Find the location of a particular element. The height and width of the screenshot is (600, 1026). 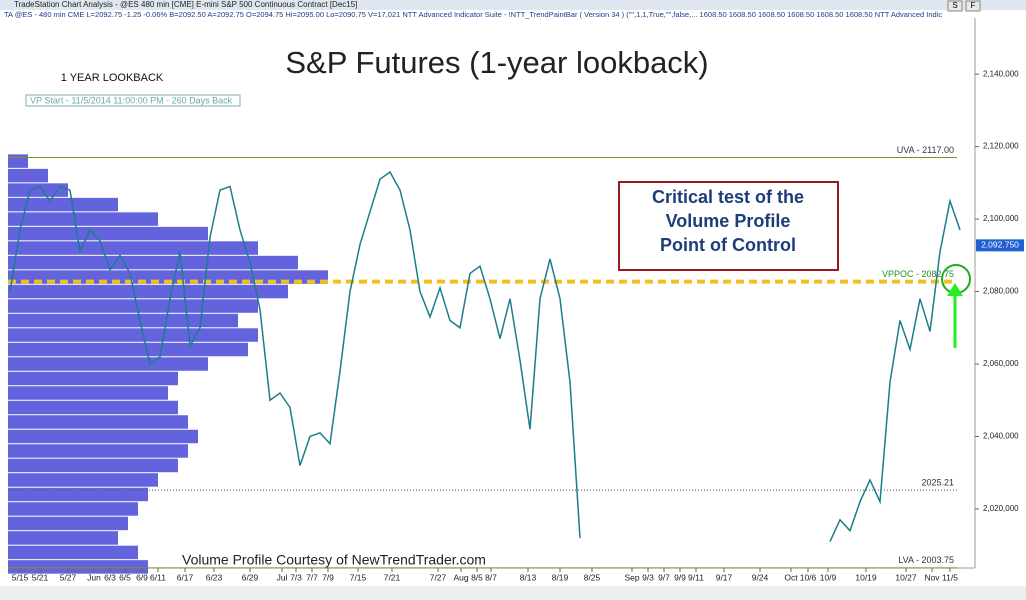

x-tick-label: 9/17 is located at coordinates (724, 577).